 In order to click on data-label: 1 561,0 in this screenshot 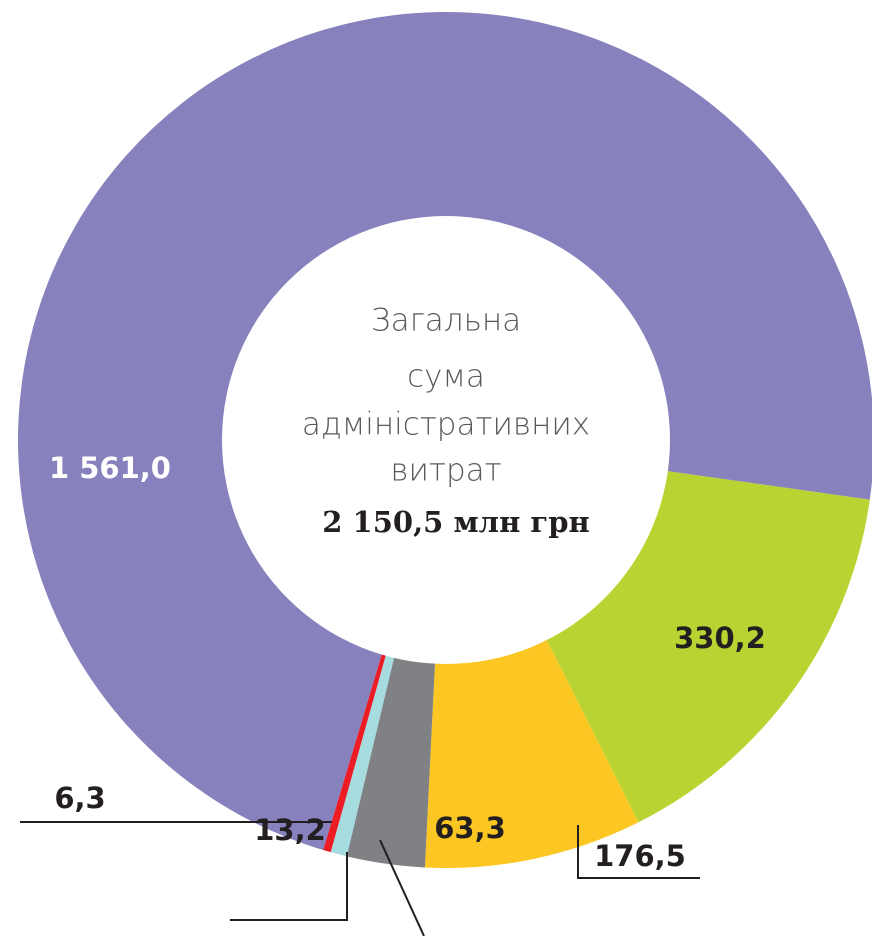, I will do `click(110, 468)`.